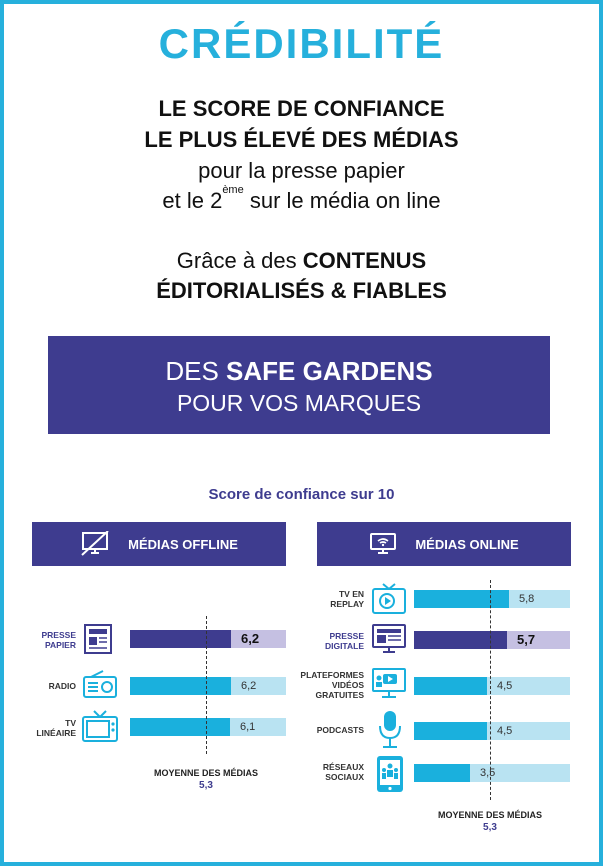 This screenshot has width=603, height=866. I want to click on online-label-0: TV EN REPLAY, so click(347, 599).